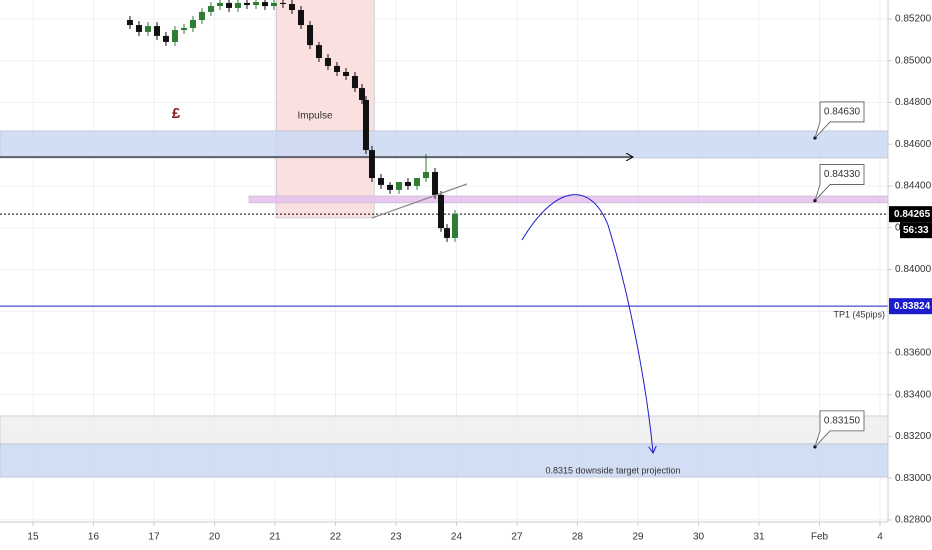 This screenshot has height=550, width=932. Describe the element at coordinates (638, 537) in the screenshot. I see `x-tick-label: 29` at that location.